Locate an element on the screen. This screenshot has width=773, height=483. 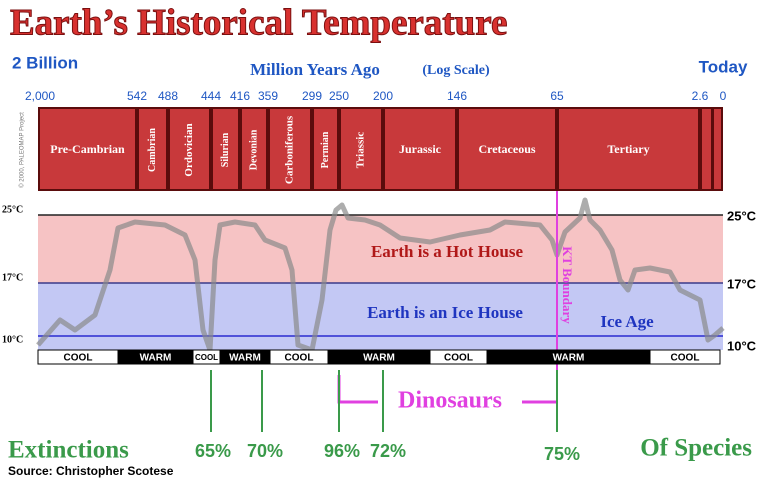
axis-tick-label: 65 is located at coordinates (557, 96).